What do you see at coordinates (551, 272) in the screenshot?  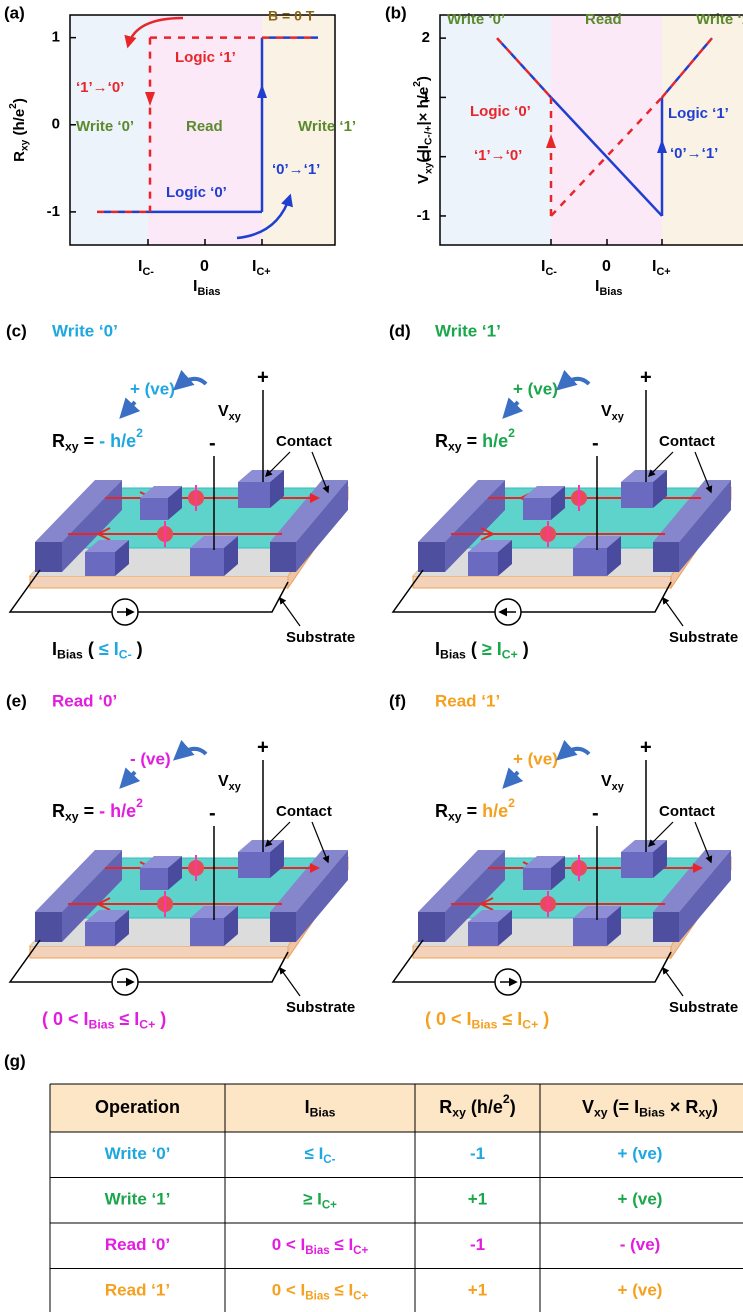 I see `text-part: C-` at bounding box center [551, 272].